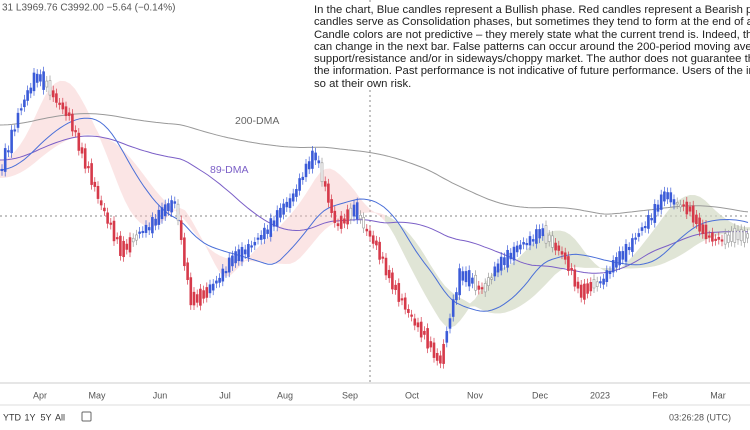  I want to click on date-range-icon, so click(86, 416).